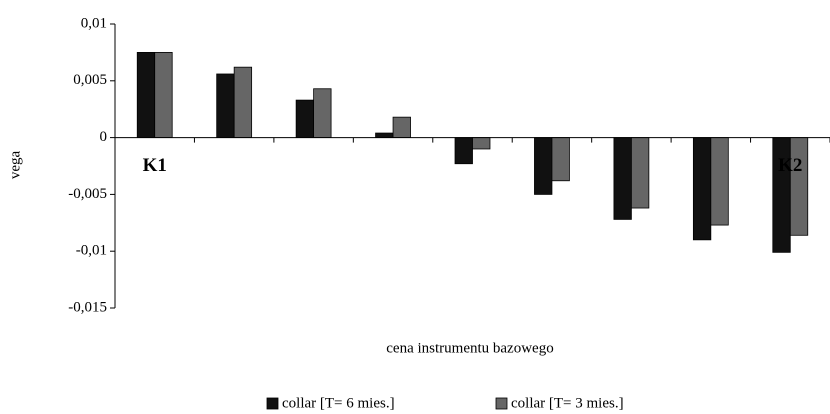 The height and width of the screenshot is (414, 830). What do you see at coordinates (90, 80) in the screenshot?
I see `y-tick-label: 0,005` at bounding box center [90, 80].